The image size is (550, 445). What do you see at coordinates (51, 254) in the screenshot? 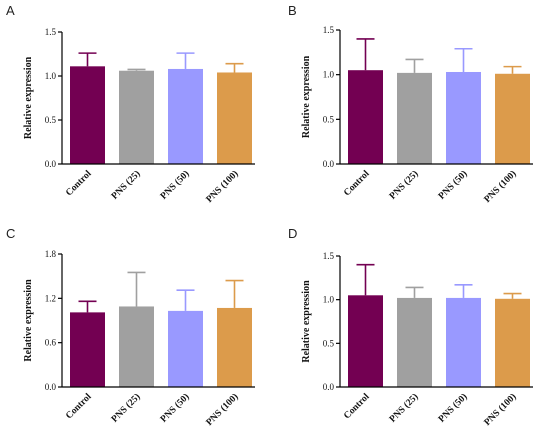
I see `y-tick-label: 1.8` at bounding box center [51, 254].